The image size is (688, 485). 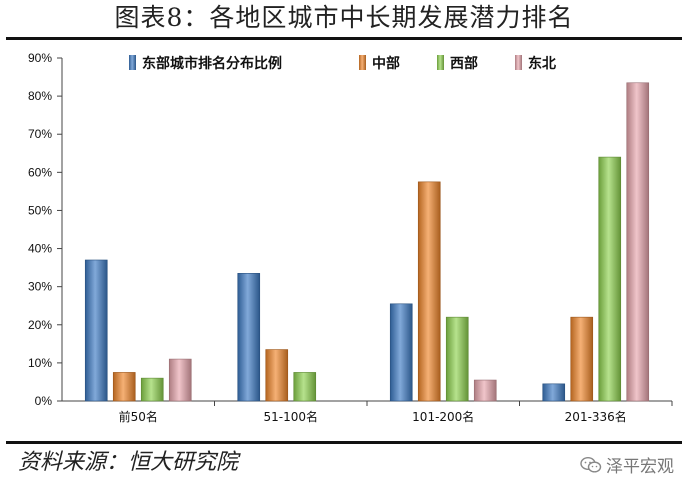 What do you see at coordinates (40, 96) in the screenshot?
I see `y-tick-label: 80%` at bounding box center [40, 96].